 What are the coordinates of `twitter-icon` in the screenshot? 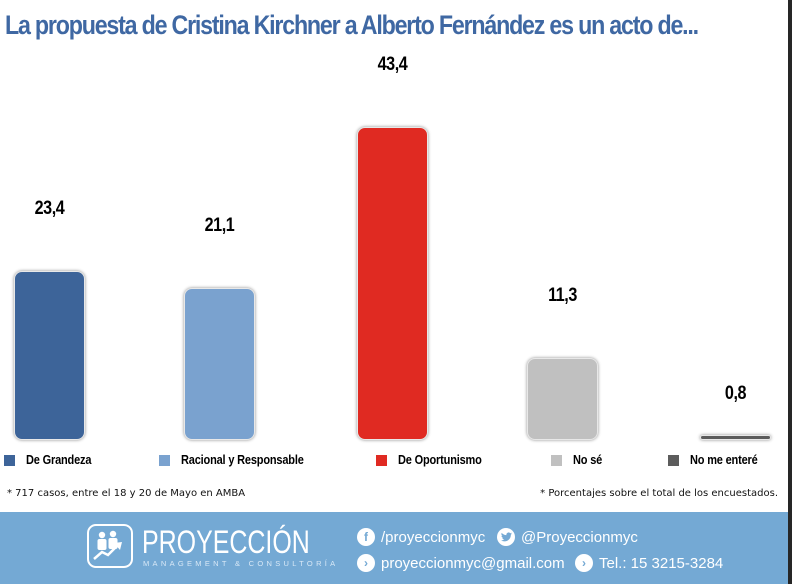 It's located at (506, 537).